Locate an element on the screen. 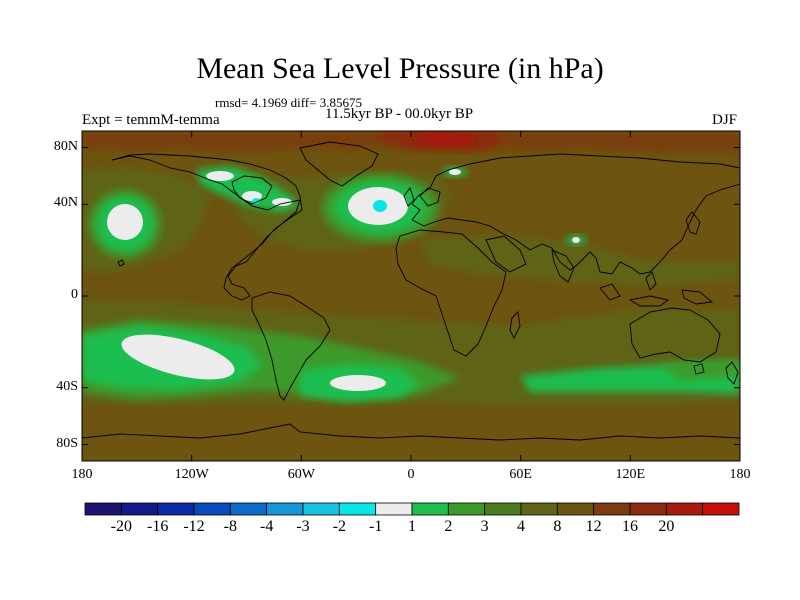 Image resolution: width=800 pixels, height=600 pixels. tropical-band is located at coordinates (580, 261).